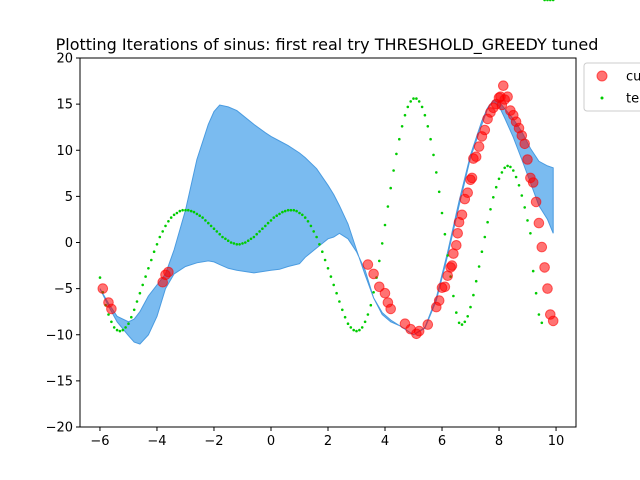  What do you see at coordinates (633, 77) in the screenshot?
I see `legend-label-cu: cu` at bounding box center [633, 77].